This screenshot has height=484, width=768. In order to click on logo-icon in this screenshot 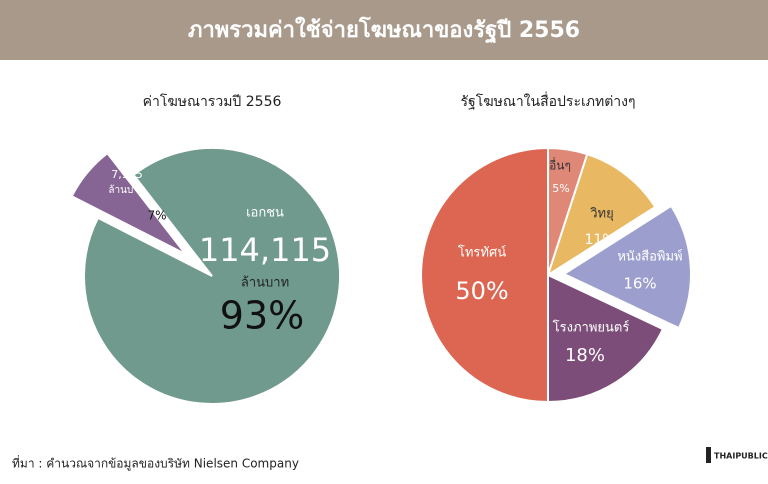, I will do `click(708, 455)`.